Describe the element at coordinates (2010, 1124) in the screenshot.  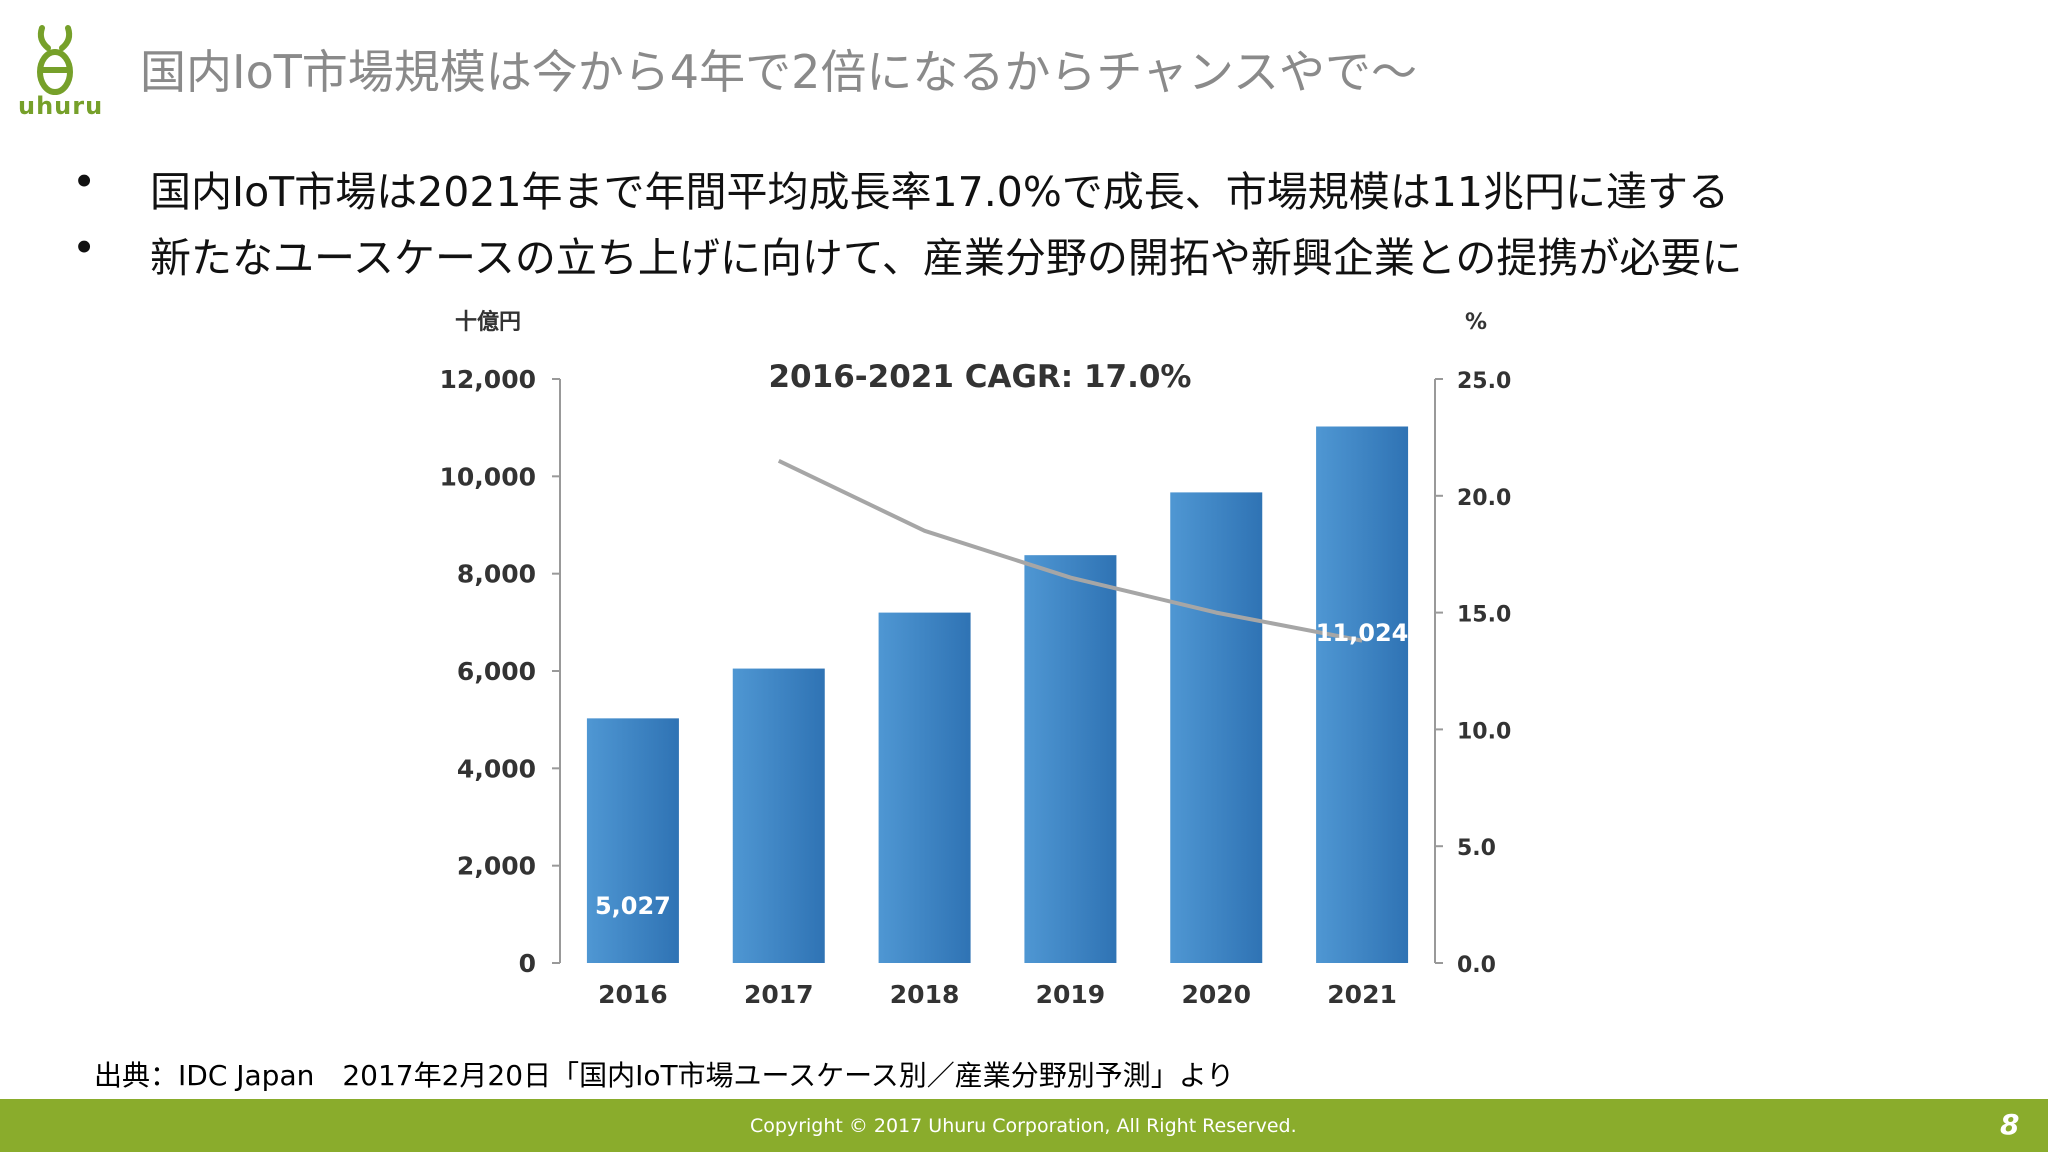
I see `page-number: 8` at that location.